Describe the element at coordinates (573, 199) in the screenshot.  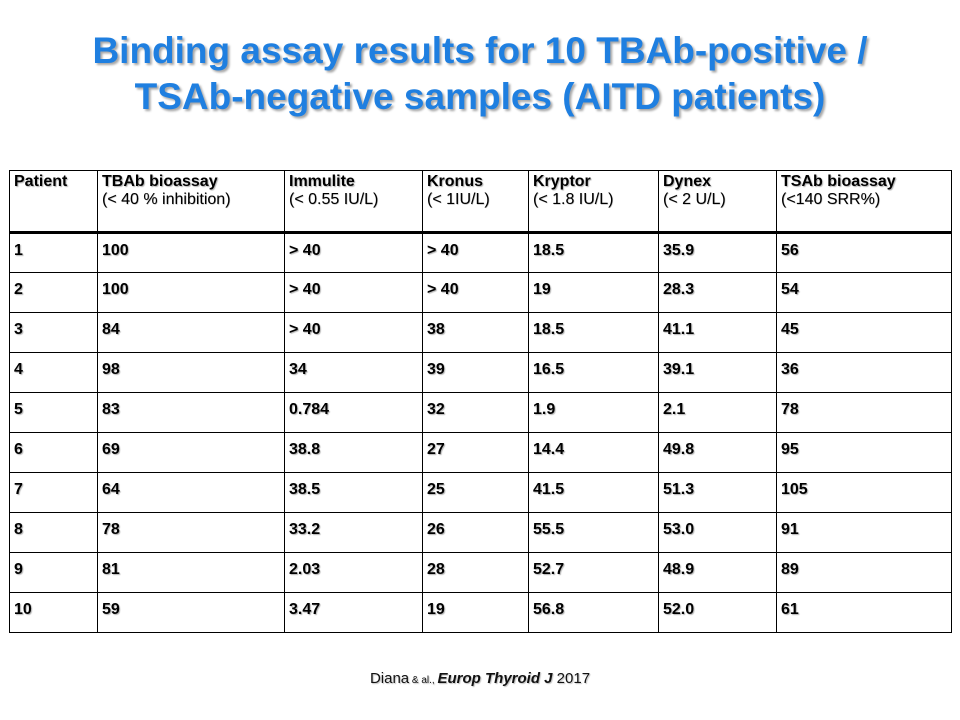
I see `column-header-range: (< 1.8 IU/L)` at that location.